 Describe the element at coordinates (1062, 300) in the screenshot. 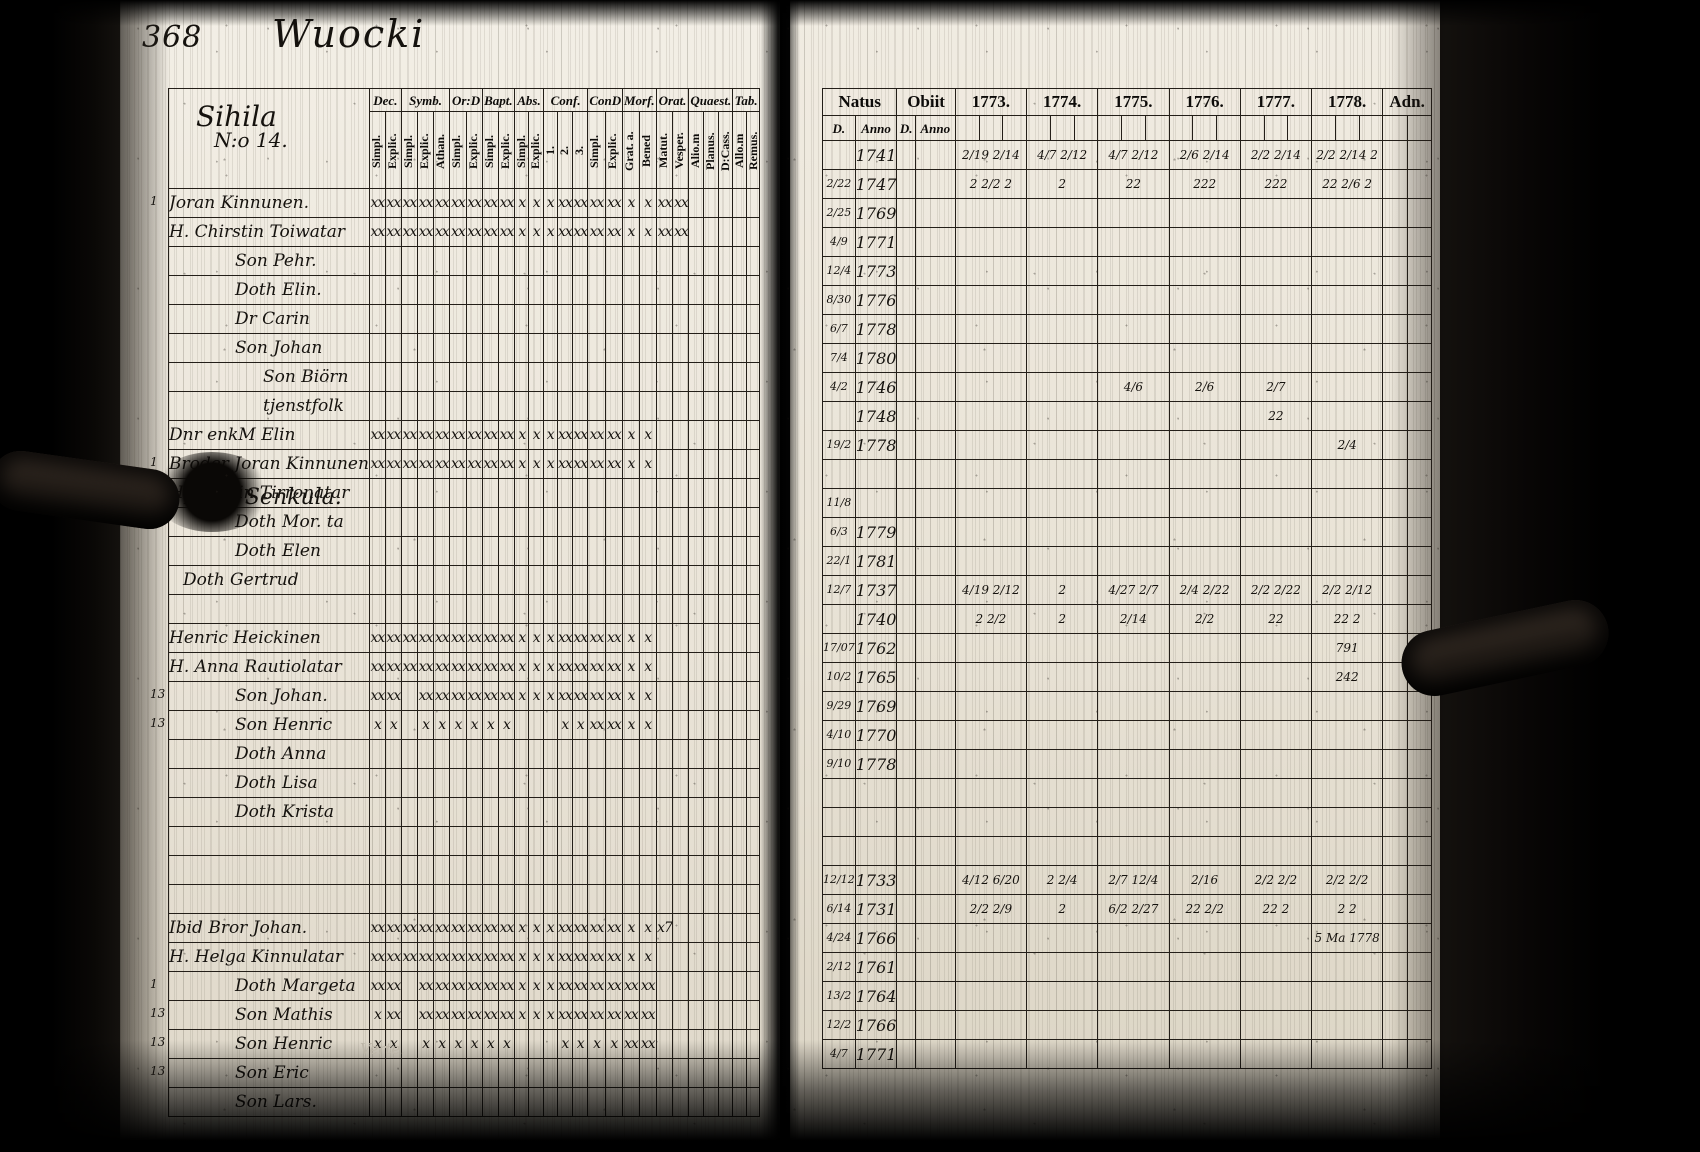

I see `year-1774-cell` at that location.